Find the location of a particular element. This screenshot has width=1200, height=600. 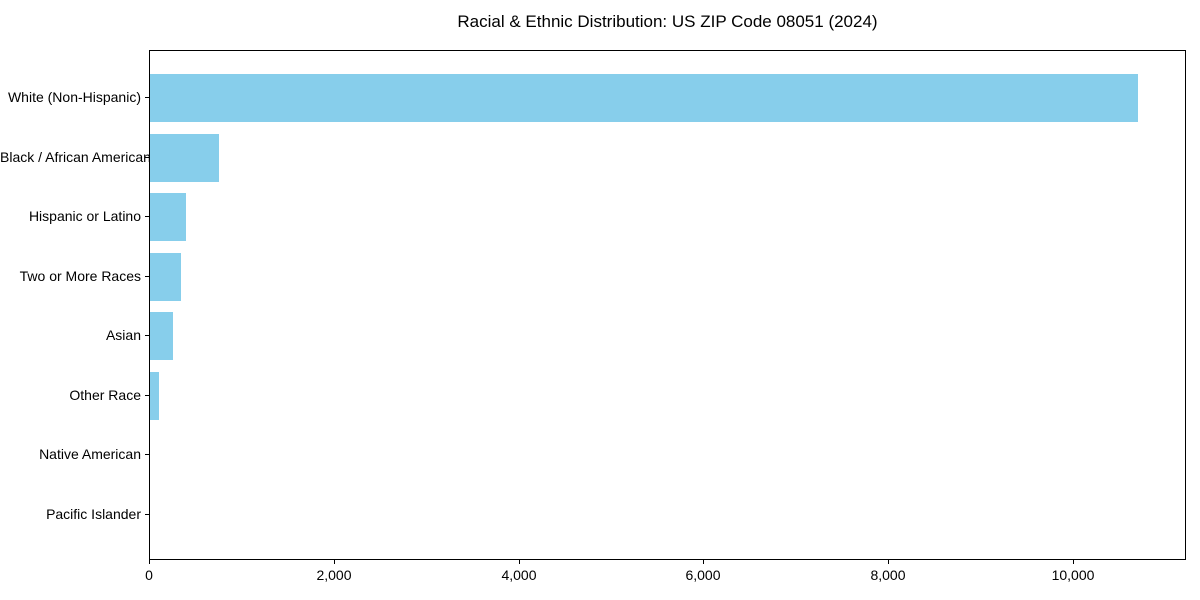

bar-asian is located at coordinates (161, 336).